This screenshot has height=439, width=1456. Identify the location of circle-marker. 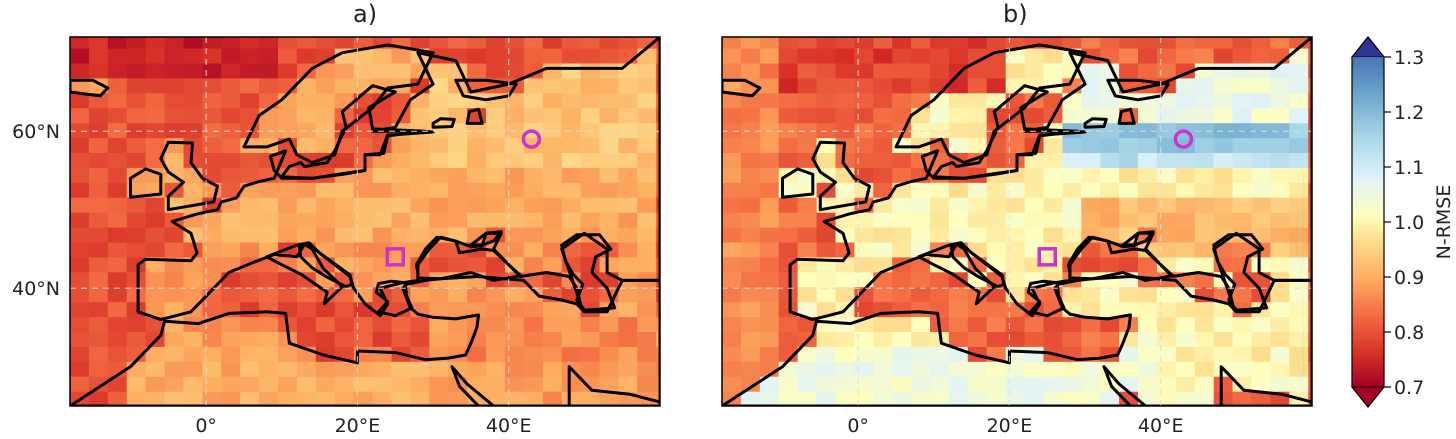
(1183, 139).